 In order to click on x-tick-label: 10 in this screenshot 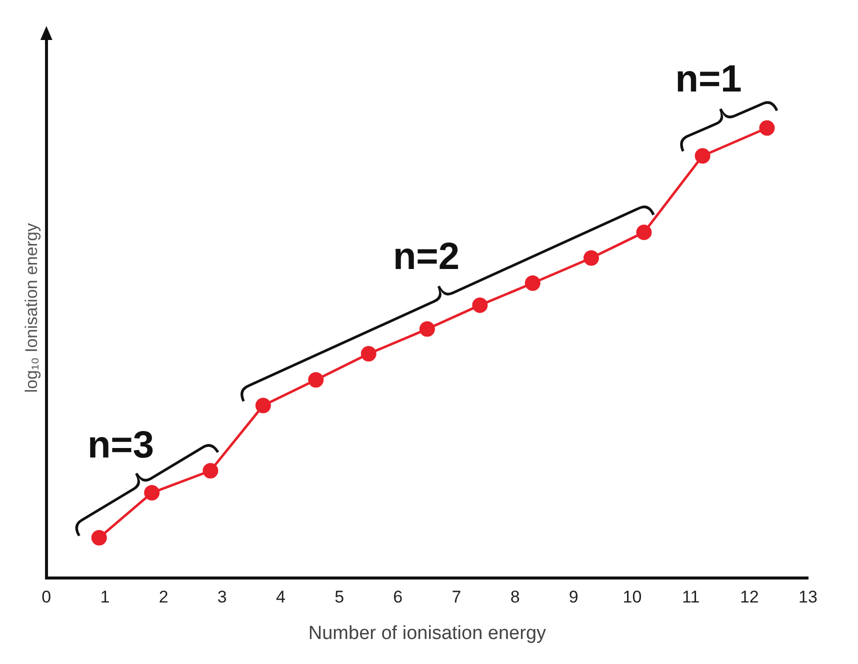, I will do `click(632, 597)`.